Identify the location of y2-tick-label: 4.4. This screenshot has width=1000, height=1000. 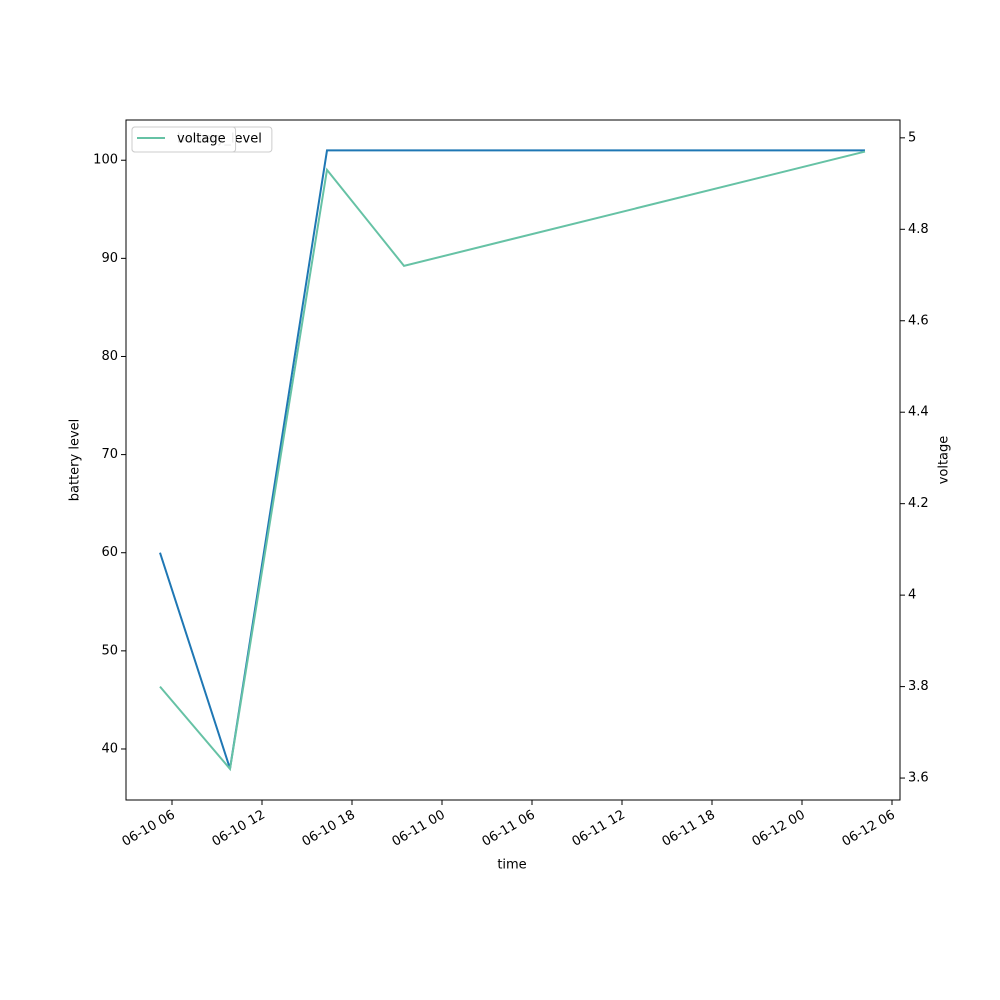
(918, 412).